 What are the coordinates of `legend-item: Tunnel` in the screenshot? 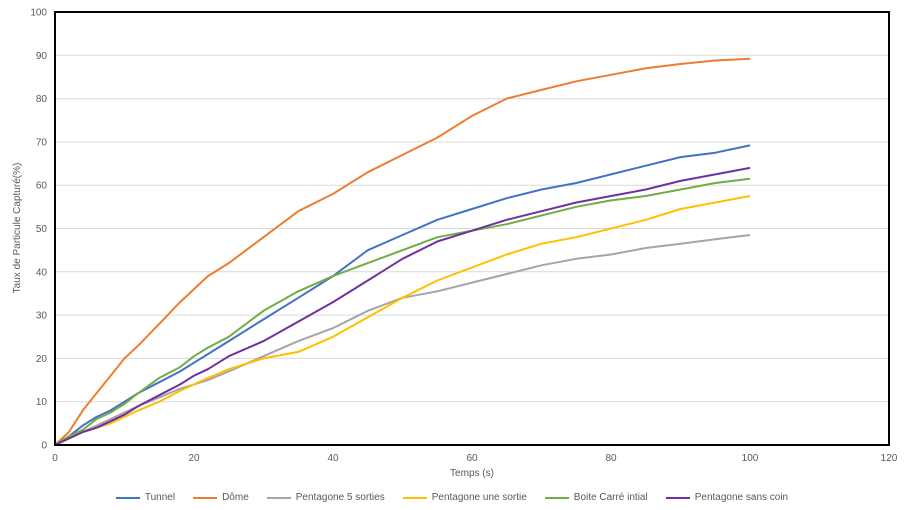 It's located at (145, 497).